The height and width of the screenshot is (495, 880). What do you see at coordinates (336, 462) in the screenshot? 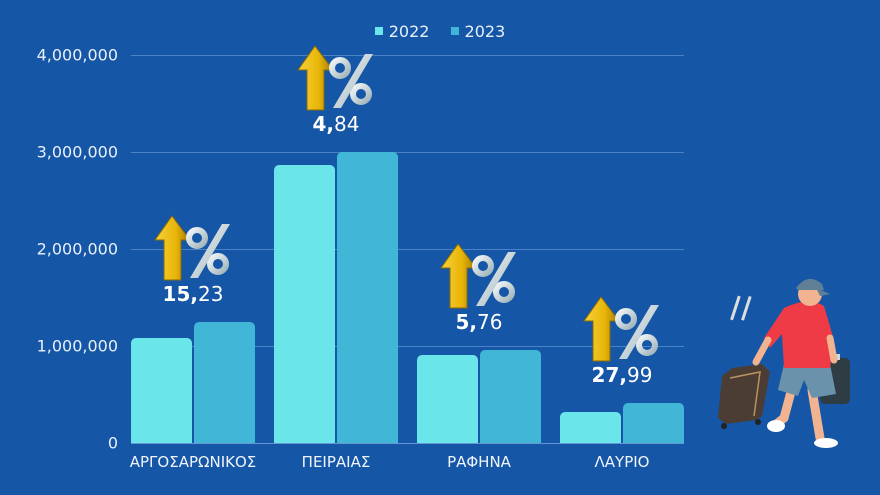
I see `x-tick-label: ΠΕΙΡΑΙΑΣ` at bounding box center [336, 462].